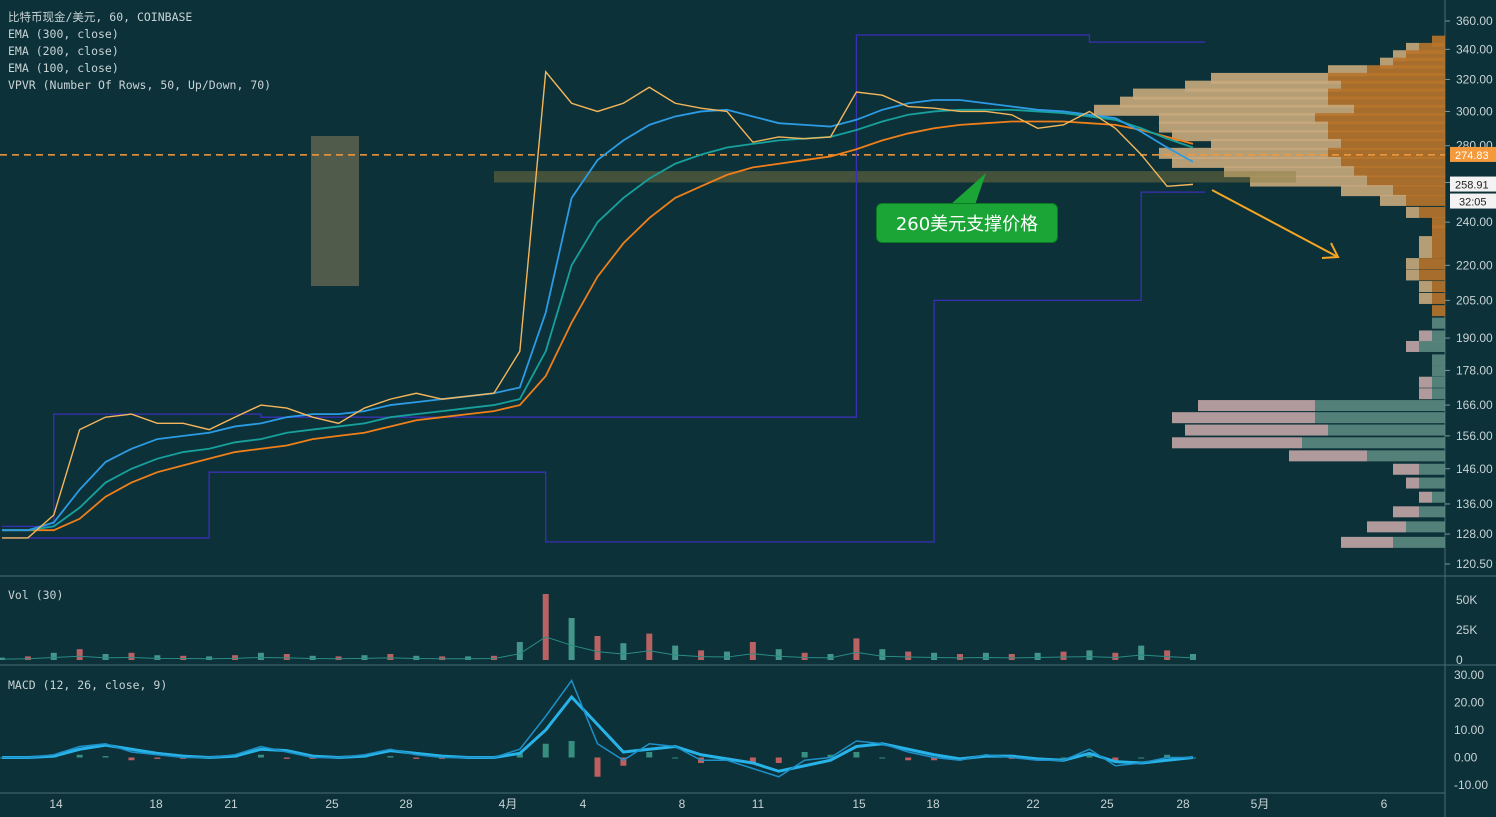 This screenshot has height=817, width=1496. What do you see at coordinates (1474, 469) in the screenshot?
I see `price-tick-label: 146.00` at bounding box center [1474, 469].